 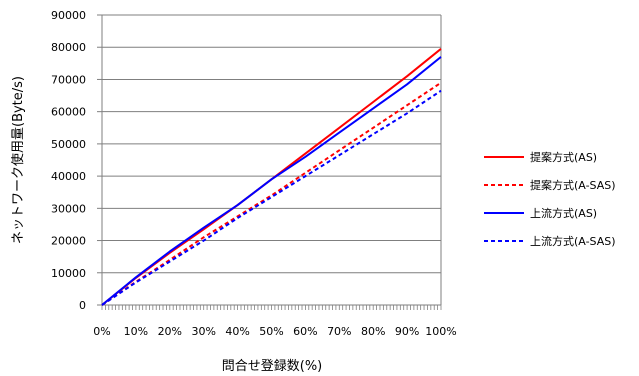 I want to click on legend-label: 提案方式(AS), so click(x=563, y=157).